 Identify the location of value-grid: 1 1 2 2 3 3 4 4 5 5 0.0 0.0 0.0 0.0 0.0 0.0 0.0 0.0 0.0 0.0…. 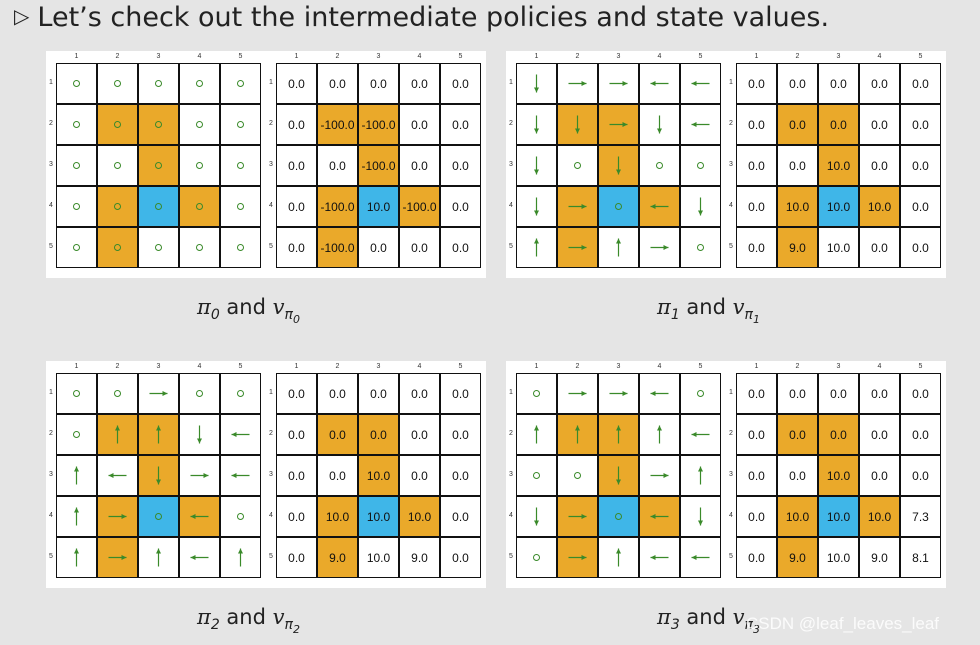
(375, 471).